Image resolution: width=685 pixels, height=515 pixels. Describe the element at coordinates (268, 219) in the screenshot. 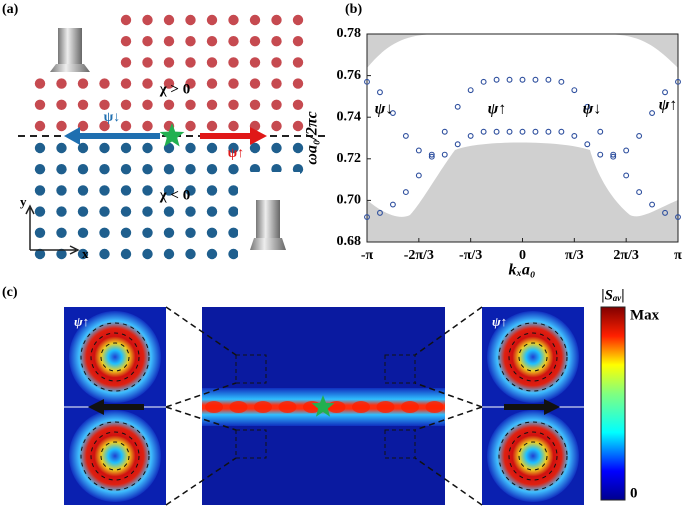

I see `waveguide-icon` at that location.